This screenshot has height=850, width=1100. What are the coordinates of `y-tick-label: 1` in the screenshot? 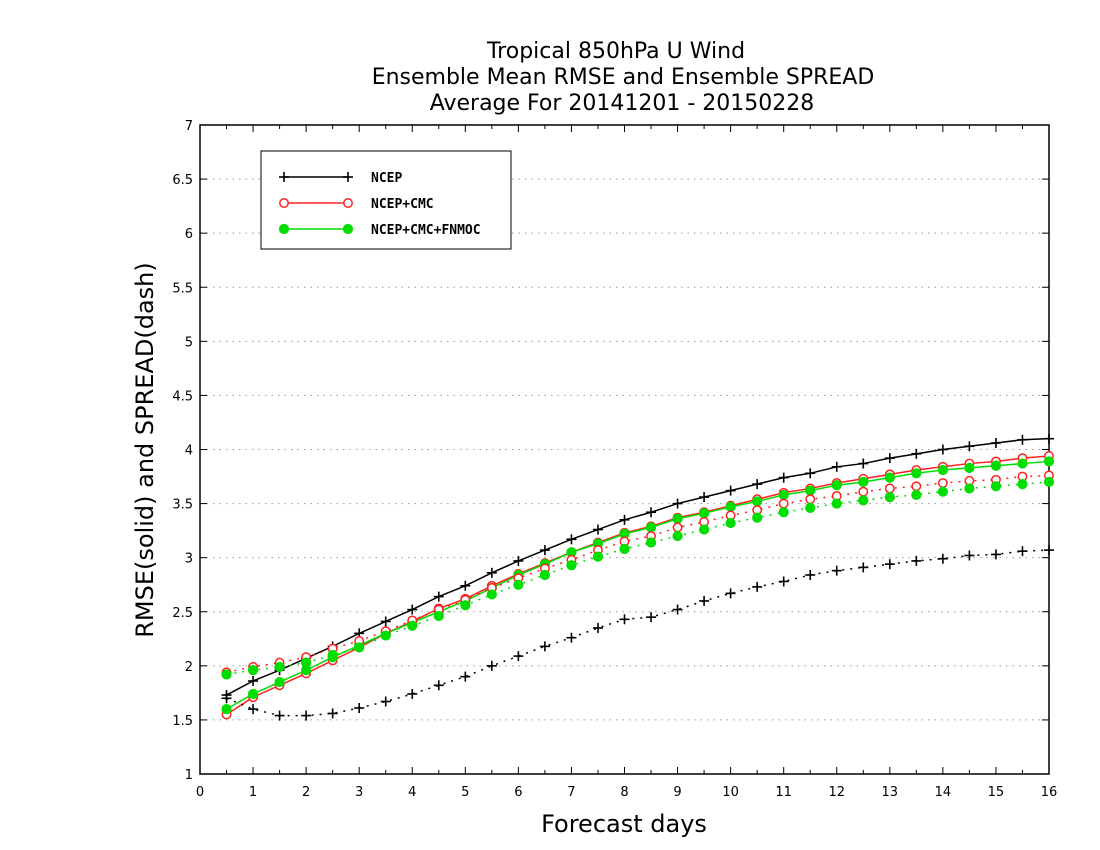 It's located at (189, 775).